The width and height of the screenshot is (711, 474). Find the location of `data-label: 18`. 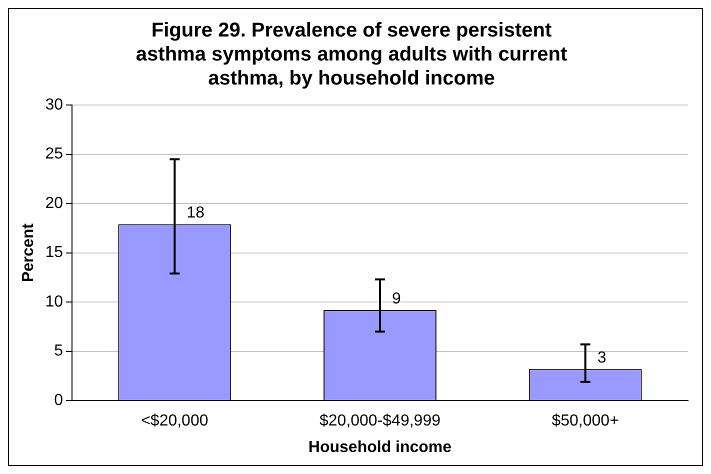

data-label: 18 is located at coordinates (195, 213).